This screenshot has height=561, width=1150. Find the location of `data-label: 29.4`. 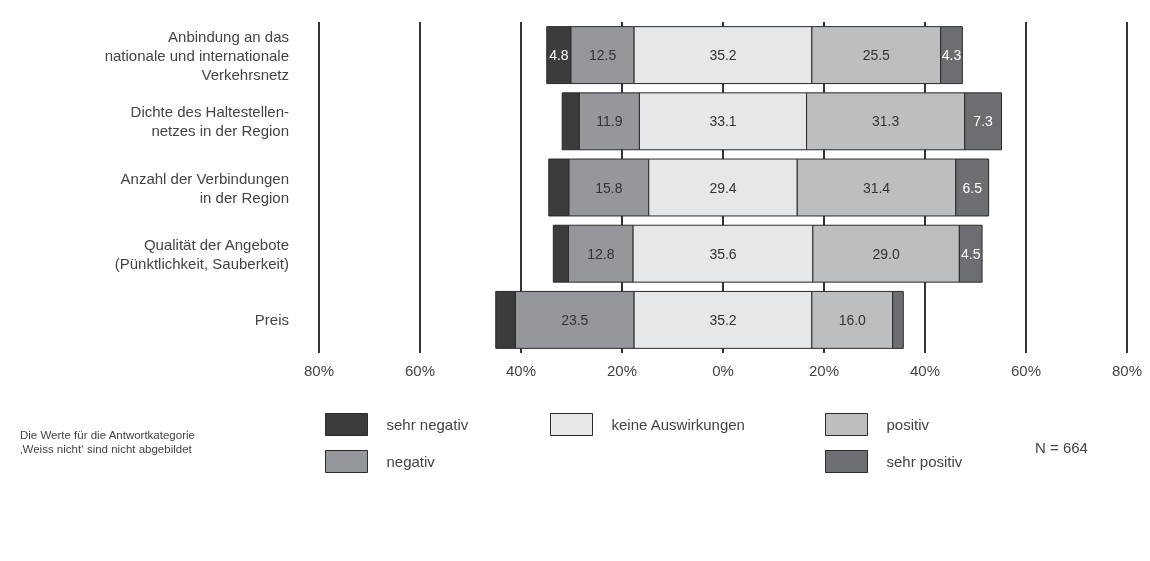

data-label: 29.4 is located at coordinates (723, 187).